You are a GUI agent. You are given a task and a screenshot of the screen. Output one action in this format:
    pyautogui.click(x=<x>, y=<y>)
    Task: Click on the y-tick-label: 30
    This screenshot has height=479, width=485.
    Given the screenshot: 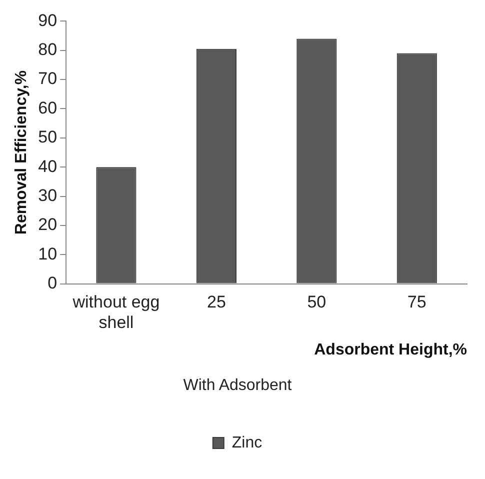 What is the action you would take?
    pyautogui.click(x=48, y=195)
    